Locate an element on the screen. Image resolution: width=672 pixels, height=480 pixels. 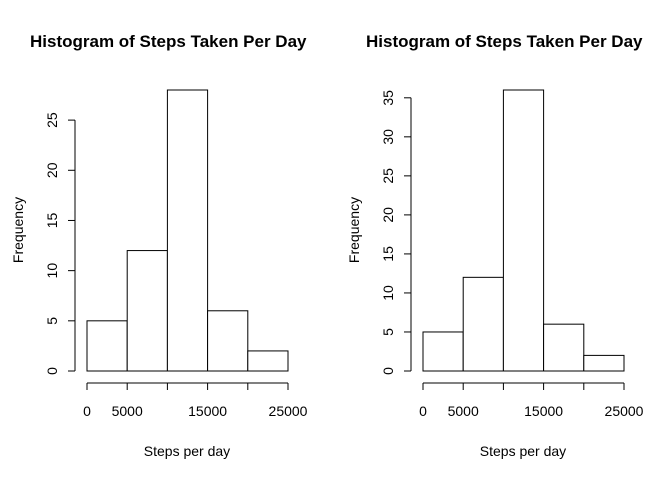
y-tick-label: 30 is located at coordinates (388, 137).